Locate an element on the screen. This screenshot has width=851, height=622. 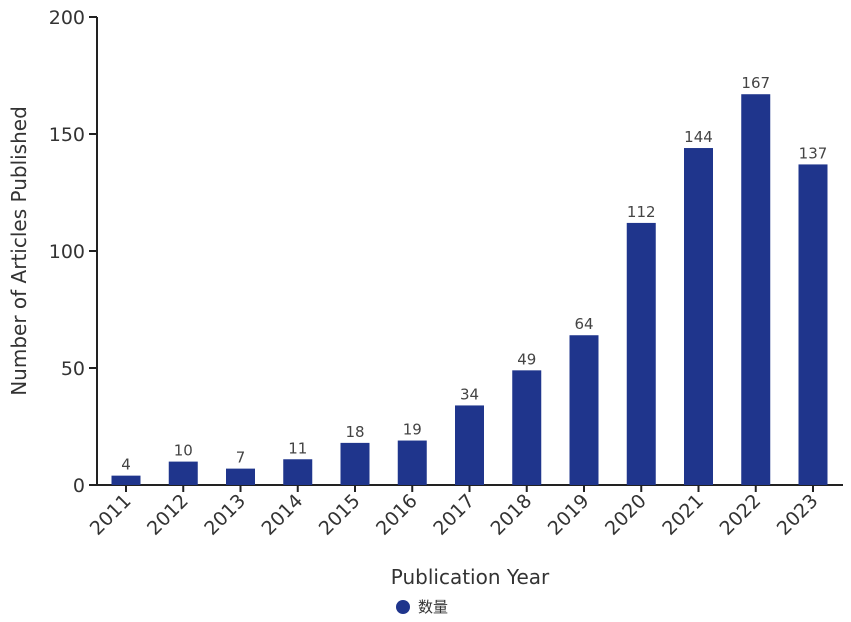
y-tick-label: 50 is located at coordinates (73, 369).